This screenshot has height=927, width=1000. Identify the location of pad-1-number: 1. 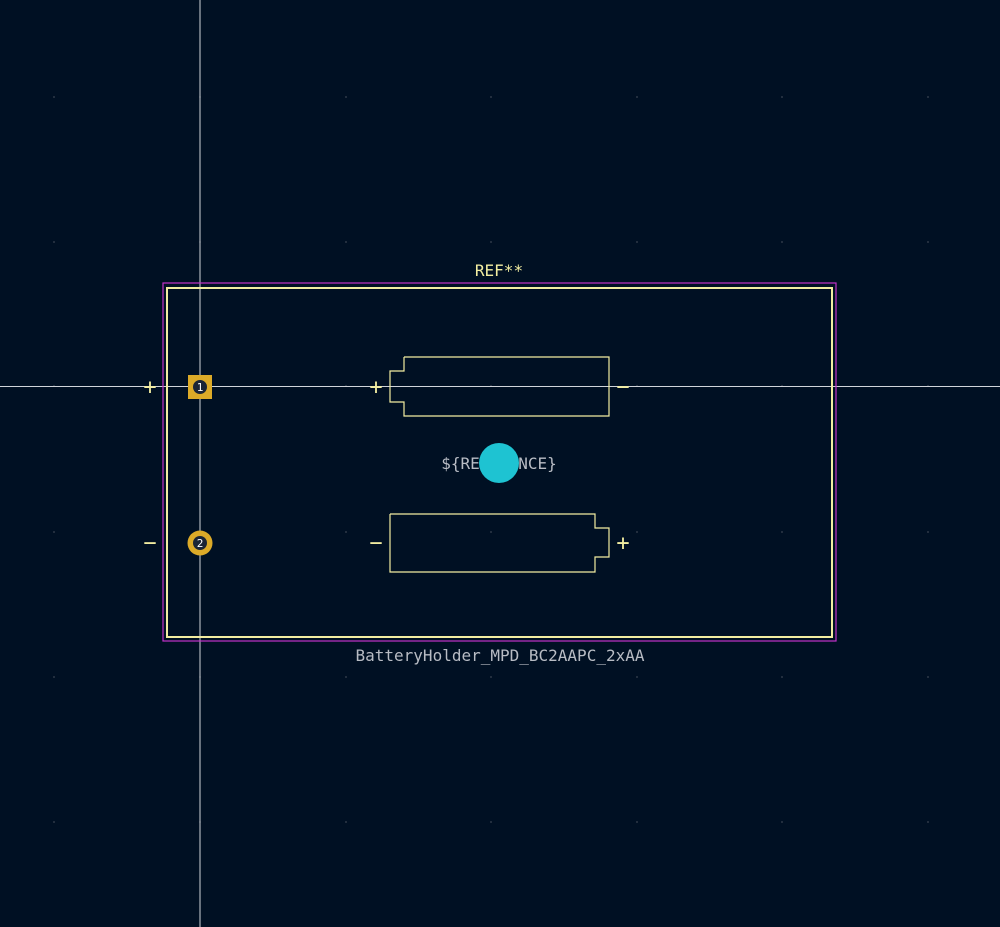
(200, 387).